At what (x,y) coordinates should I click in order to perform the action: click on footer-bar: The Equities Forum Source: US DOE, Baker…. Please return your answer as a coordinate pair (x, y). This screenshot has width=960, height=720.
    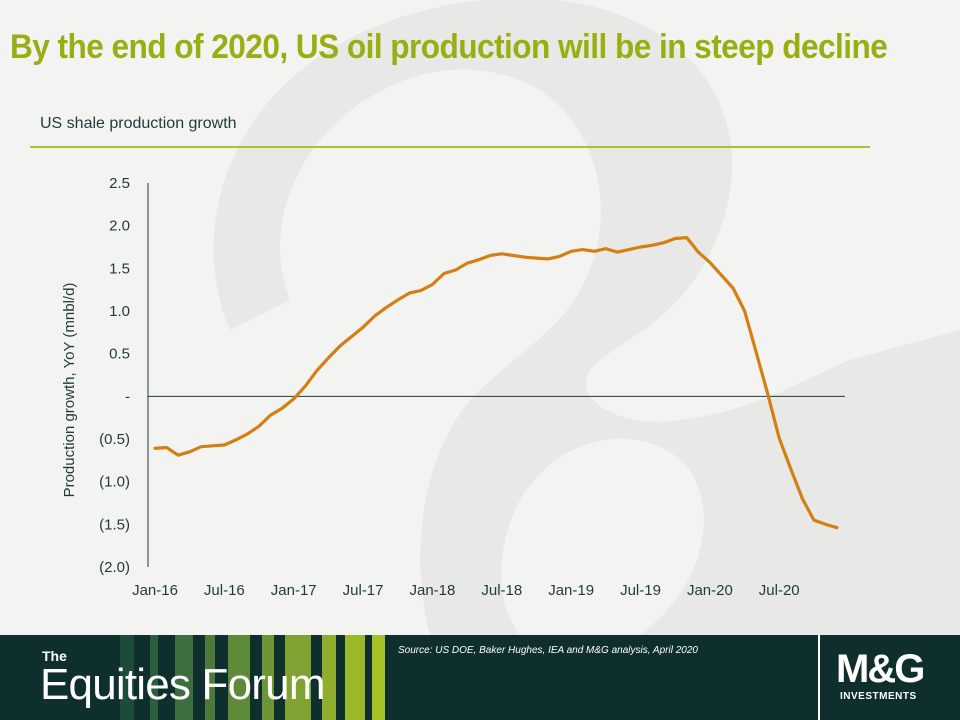
    Looking at the image, I should click on (480, 677).